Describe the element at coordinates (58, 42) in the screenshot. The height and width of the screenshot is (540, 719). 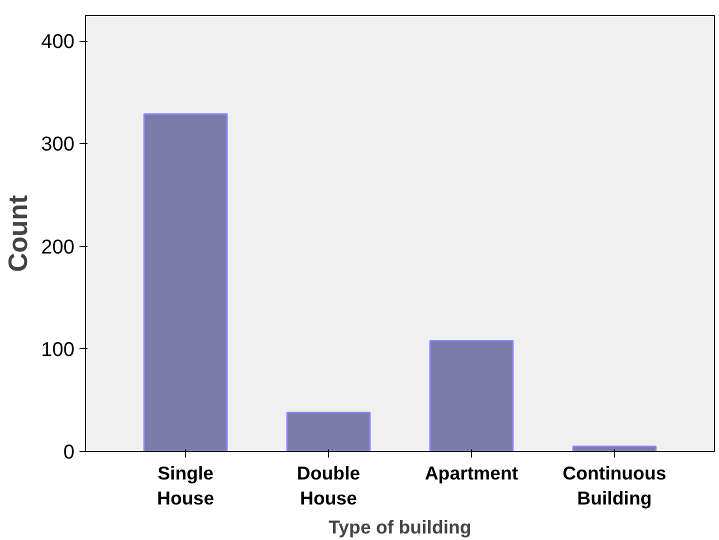
I see `y-tick-label: 400` at that location.